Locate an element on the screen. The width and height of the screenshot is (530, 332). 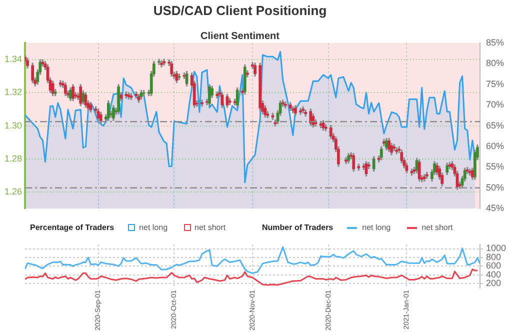
y2-tick-label: 70% is located at coordinates (495, 105).